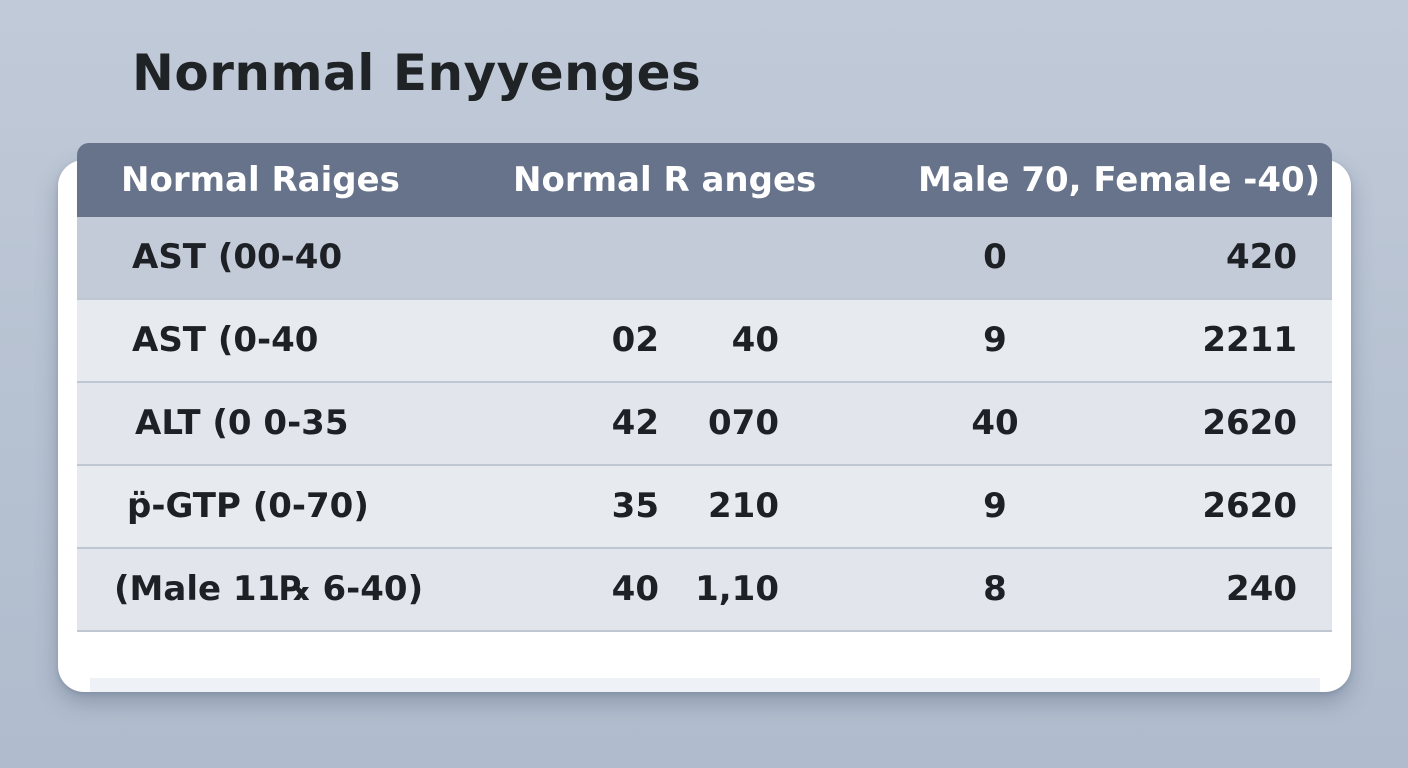 The image size is (1408, 768). What do you see at coordinates (635, 423) in the screenshot?
I see `table-cell: 42` at bounding box center [635, 423].